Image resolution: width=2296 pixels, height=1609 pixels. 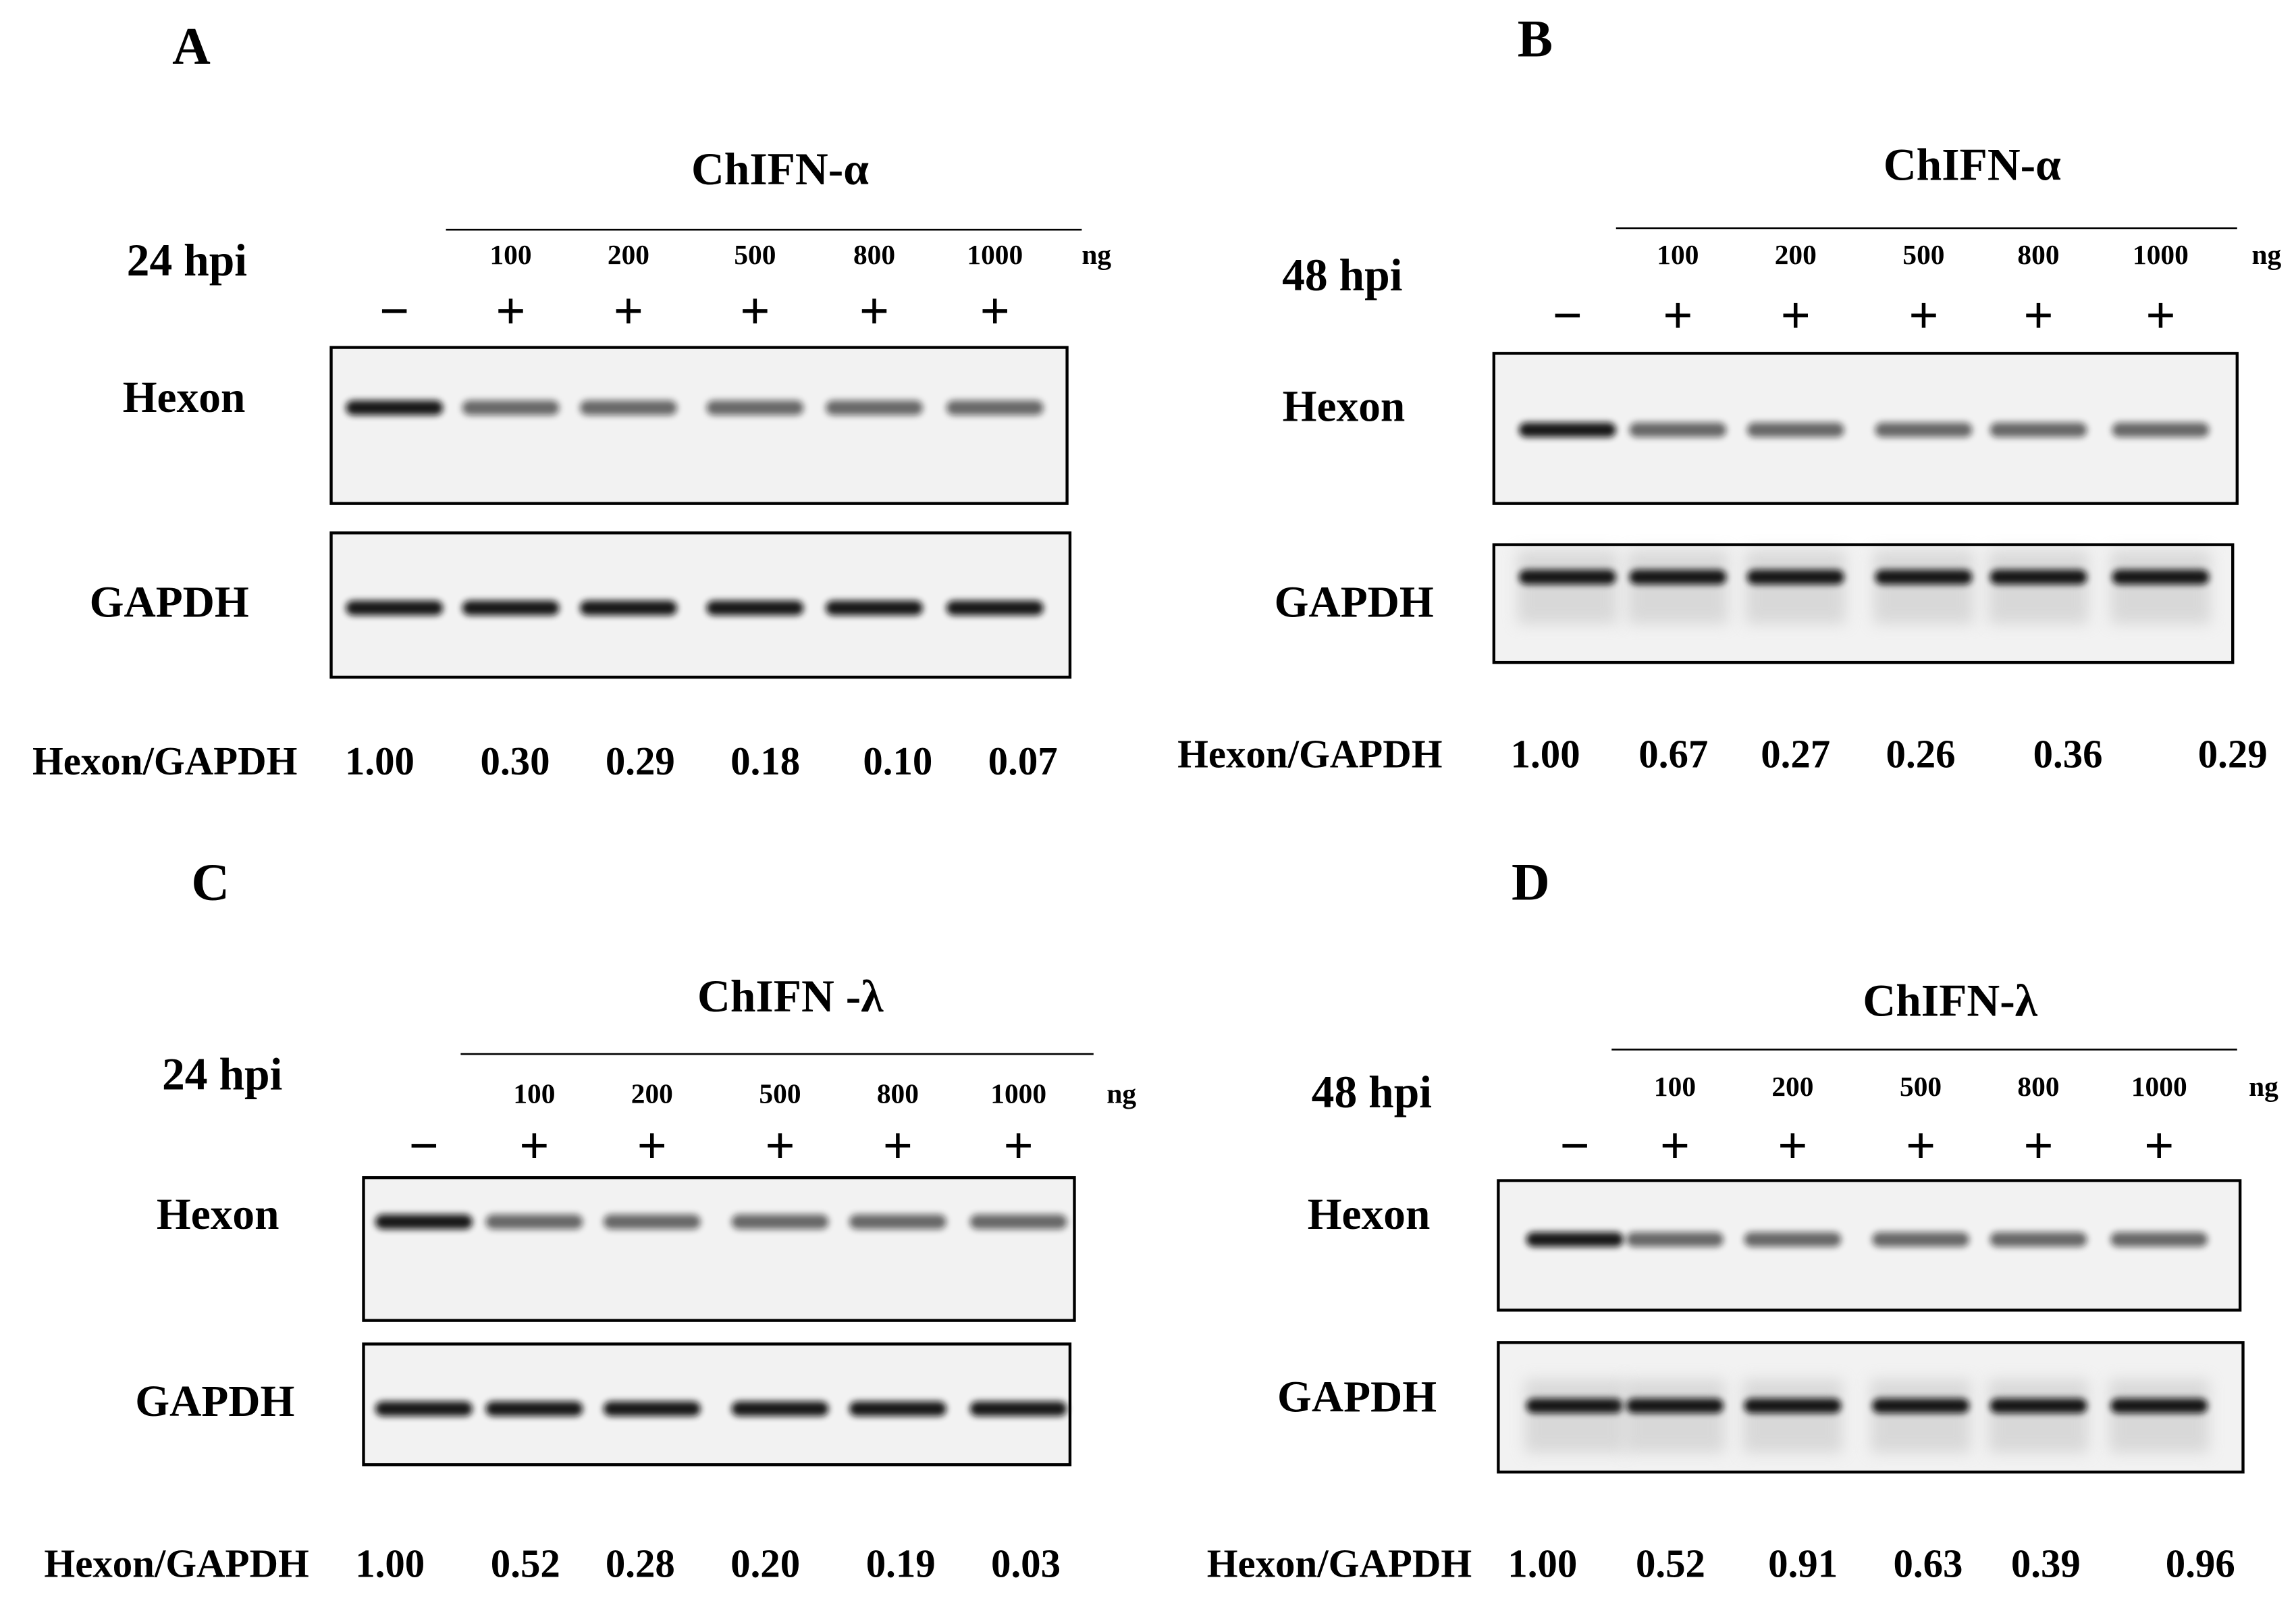 What do you see at coordinates (765, 1563) in the screenshot?
I see `ratio-value: 0.20` at bounding box center [765, 1563].